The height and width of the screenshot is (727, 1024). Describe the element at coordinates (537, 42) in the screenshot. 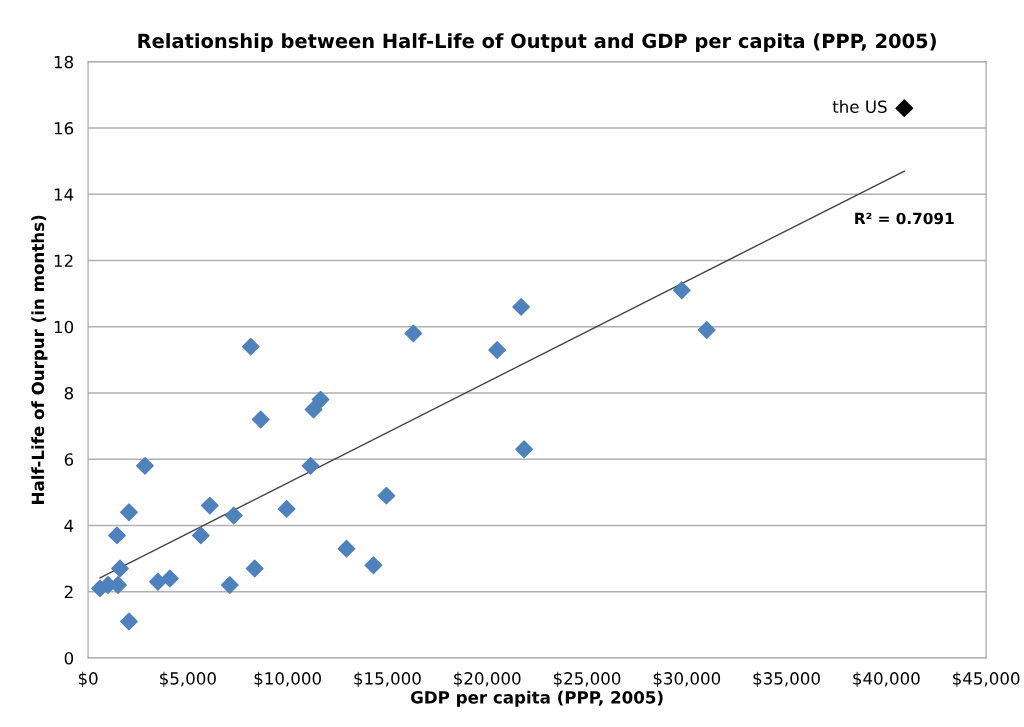

I see `chart-title: Relationship between Half-Life of Output and GDP per capita (PPP, 2005)` at that location.